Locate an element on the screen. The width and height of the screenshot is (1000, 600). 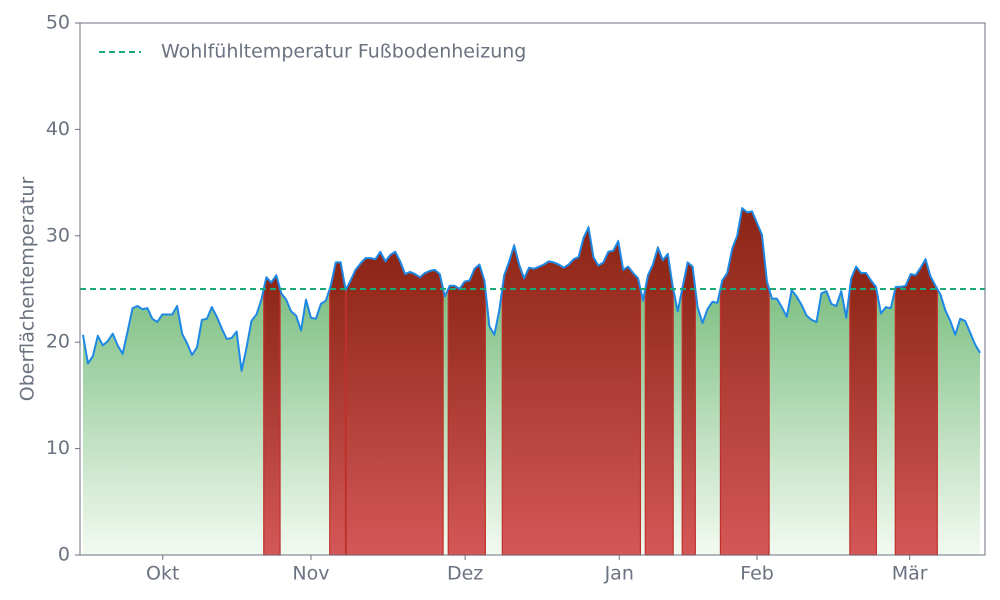
x-tick-label: Feb is located at coordinates (757, 574).